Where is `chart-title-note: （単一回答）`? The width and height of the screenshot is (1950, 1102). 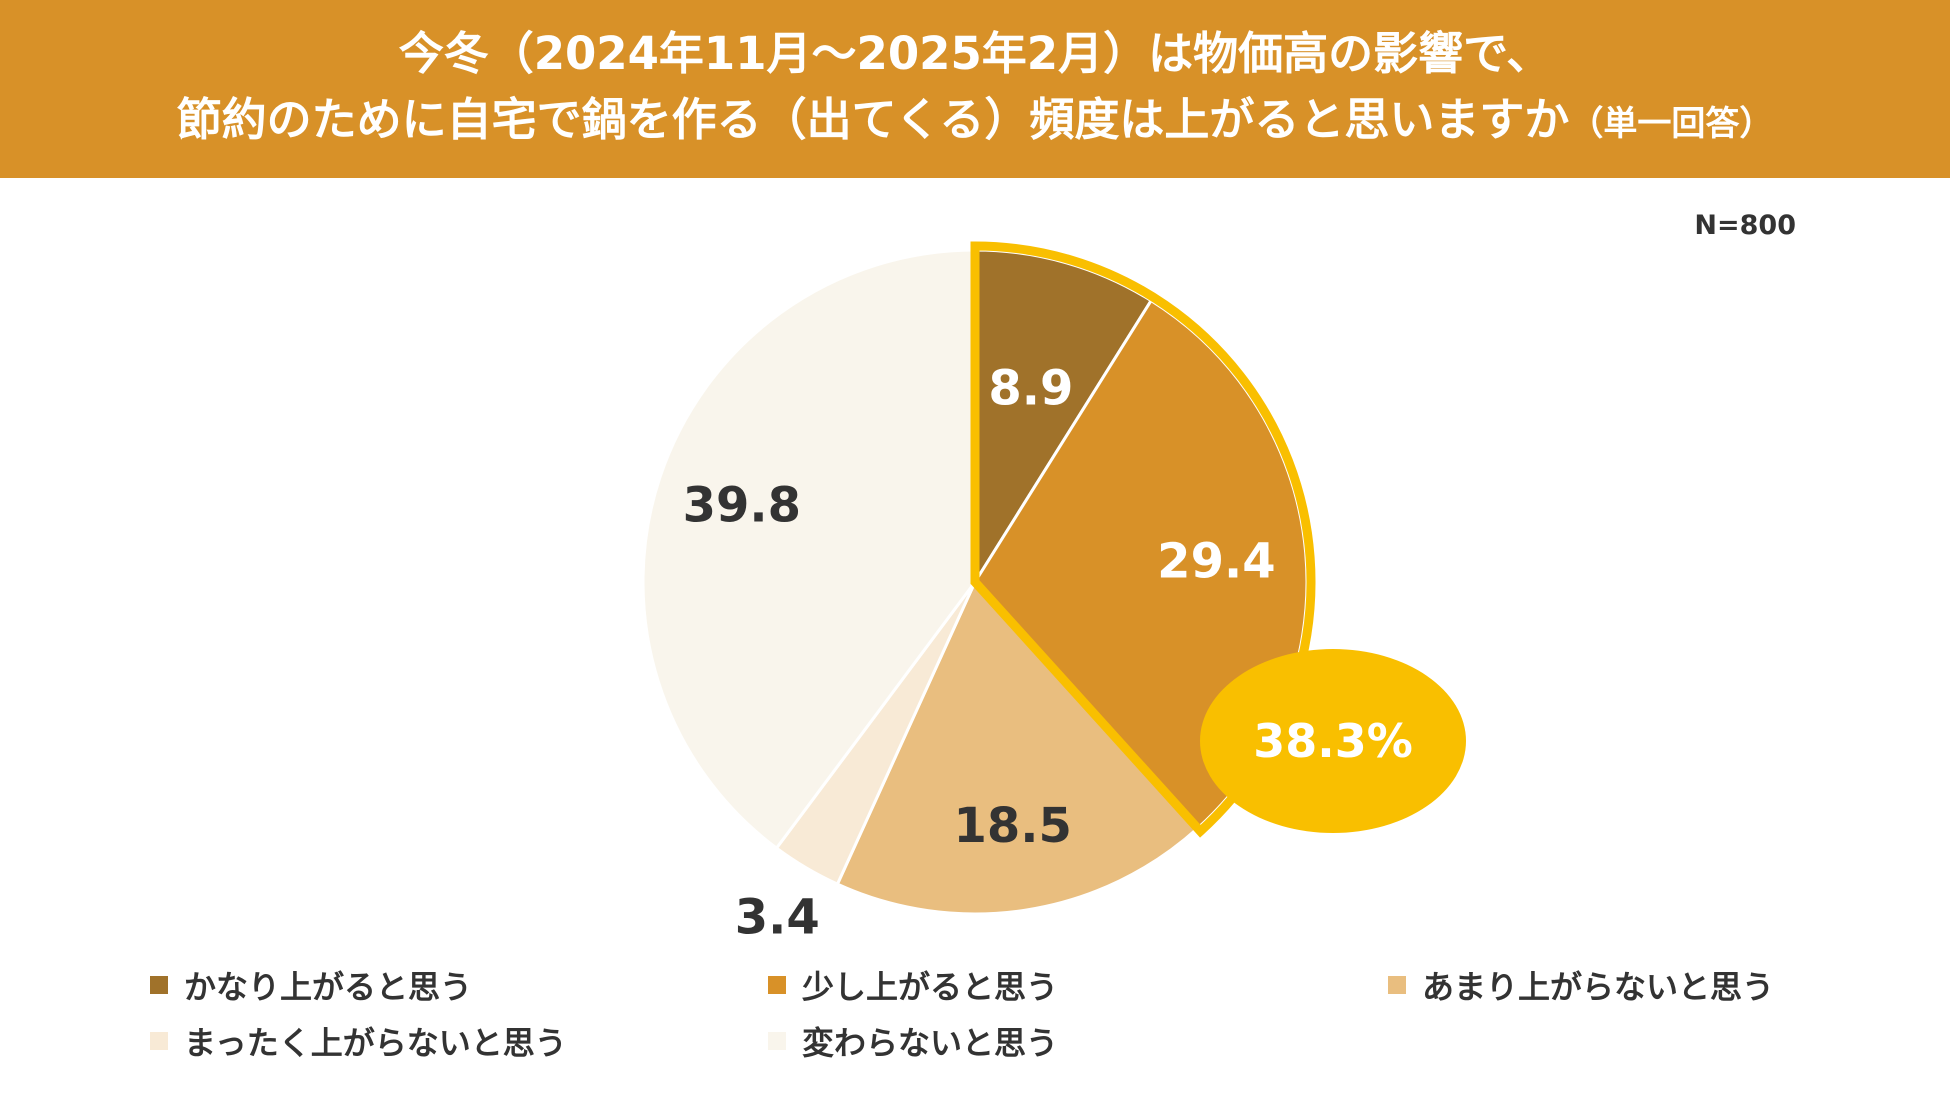 chart-title-note: （単一回答） is located at coordinates (1671, 124).